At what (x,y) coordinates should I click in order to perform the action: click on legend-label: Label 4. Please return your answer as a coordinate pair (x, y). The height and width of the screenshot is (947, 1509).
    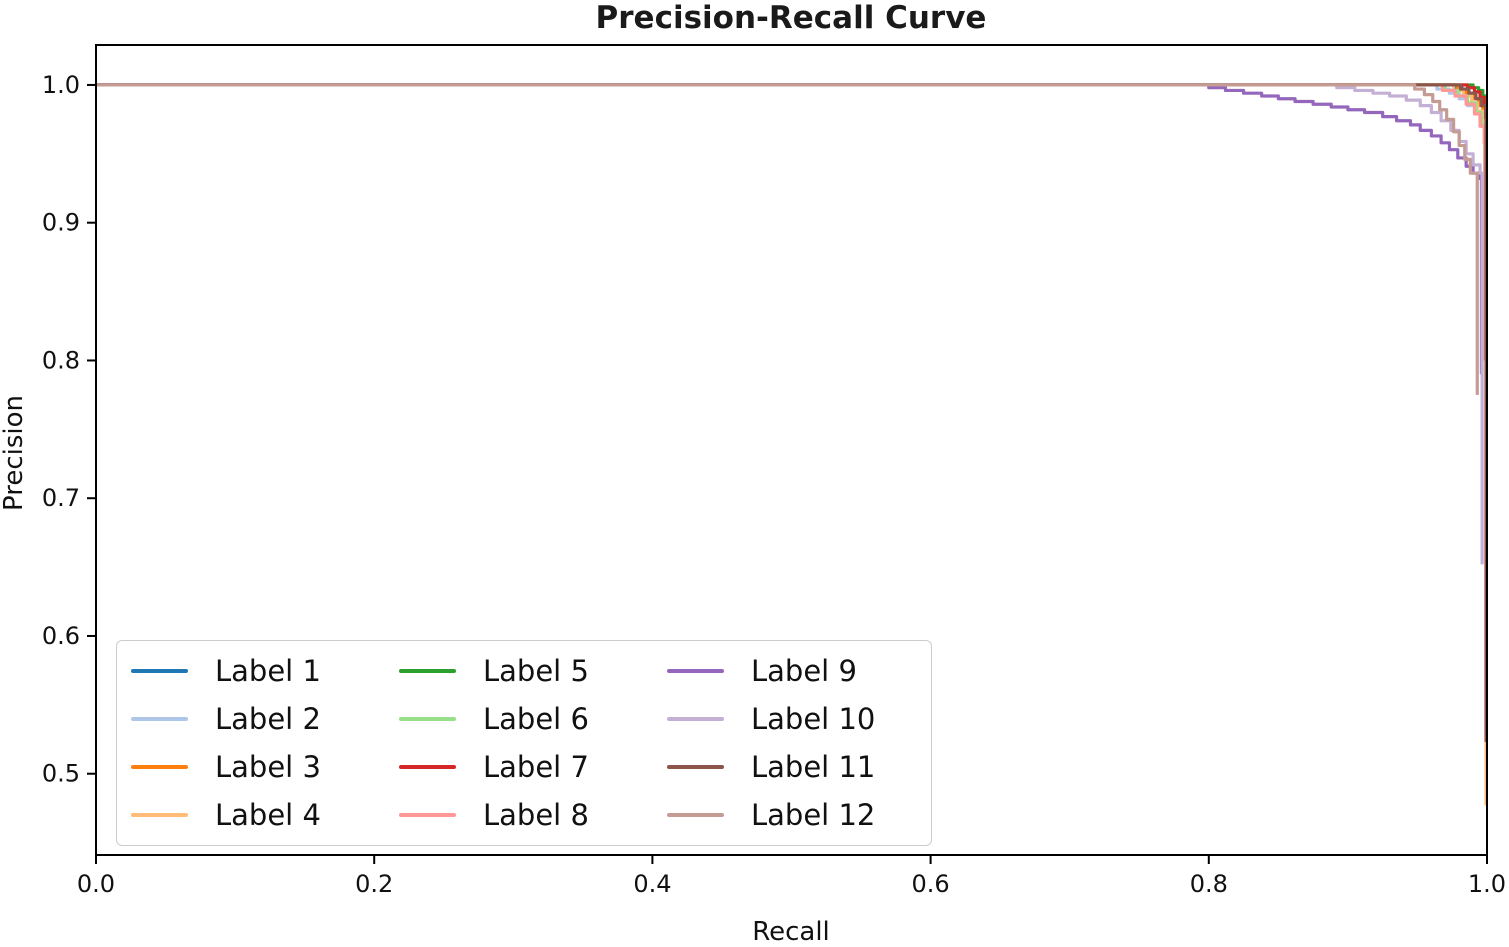
    Looking at the image, I should click on (268, 815).